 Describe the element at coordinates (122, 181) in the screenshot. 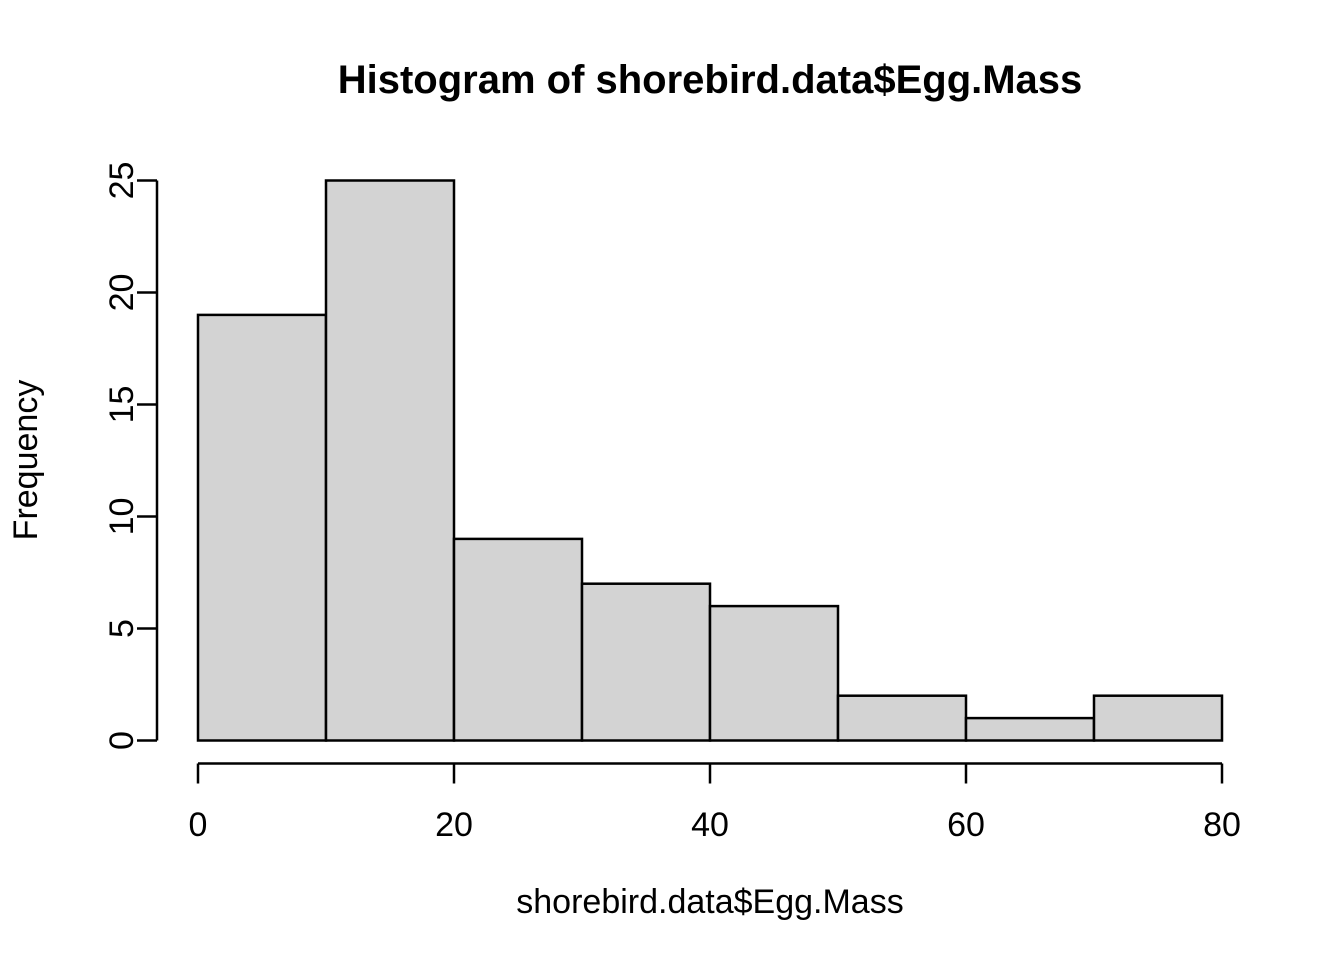

I see `y-tick-label: 25` at that location.